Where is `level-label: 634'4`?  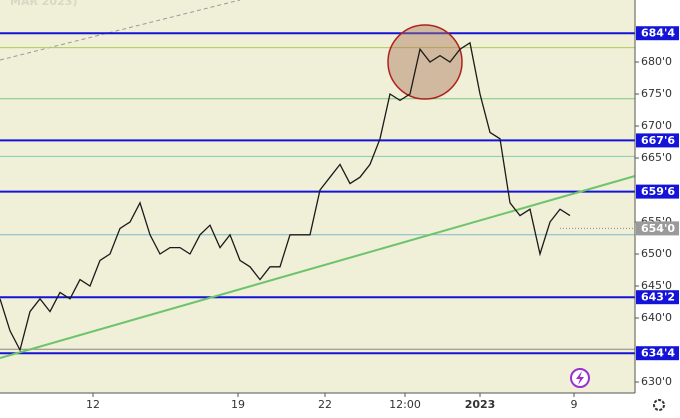
level-label: 634'4 is located at coordinates (658, 353).